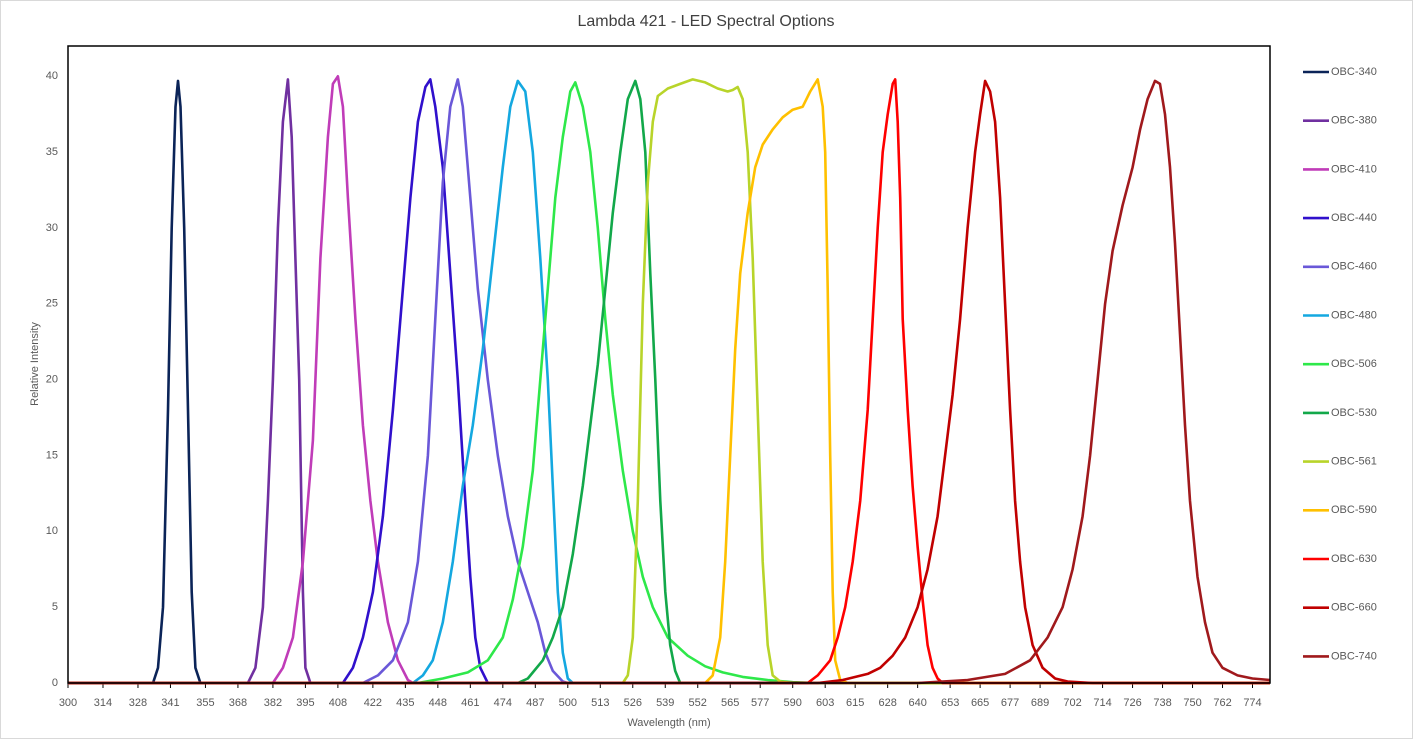 This screenshot has height=739, width=1413. I want to click on legend-label: OBC-410, so click(1354, 169).